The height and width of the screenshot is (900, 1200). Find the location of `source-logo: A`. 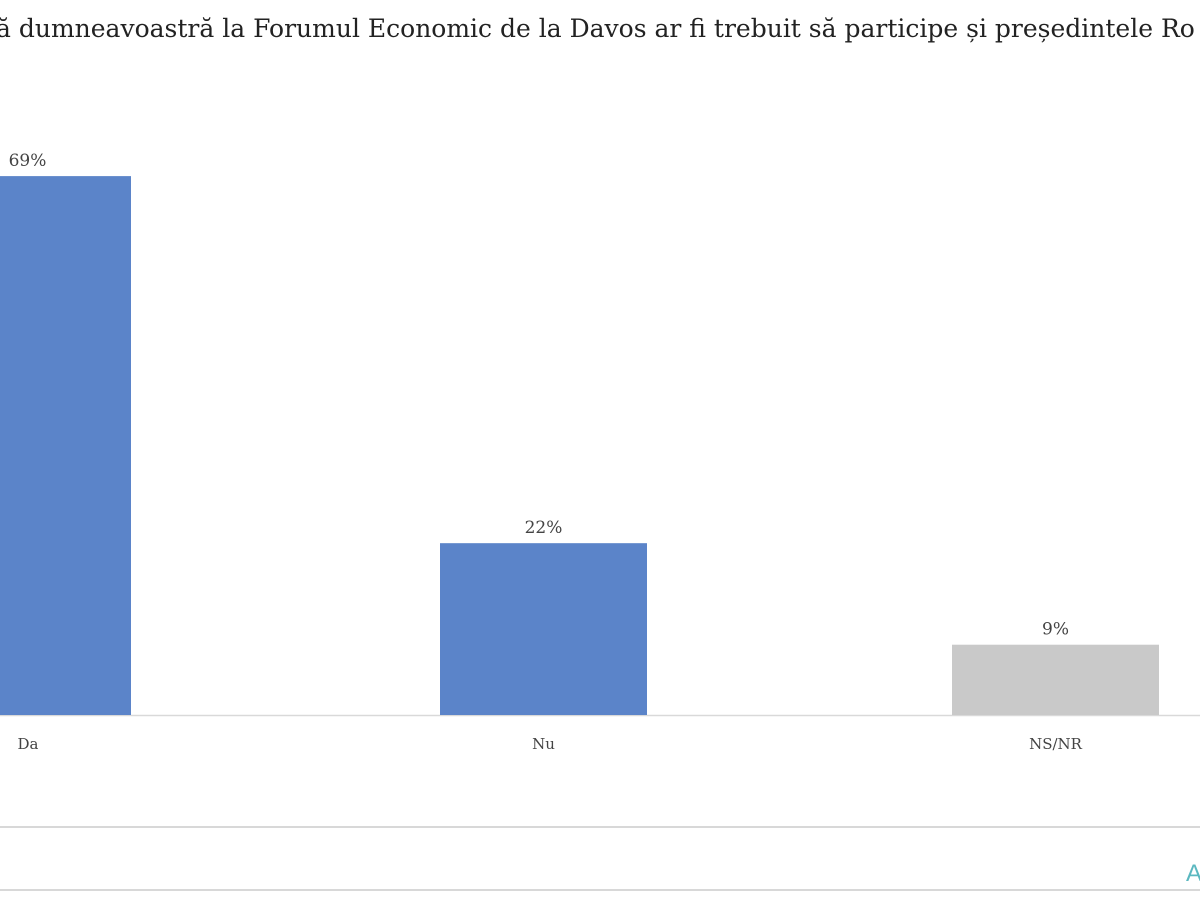

source-logo: A is located at coordinates (1193, 873).